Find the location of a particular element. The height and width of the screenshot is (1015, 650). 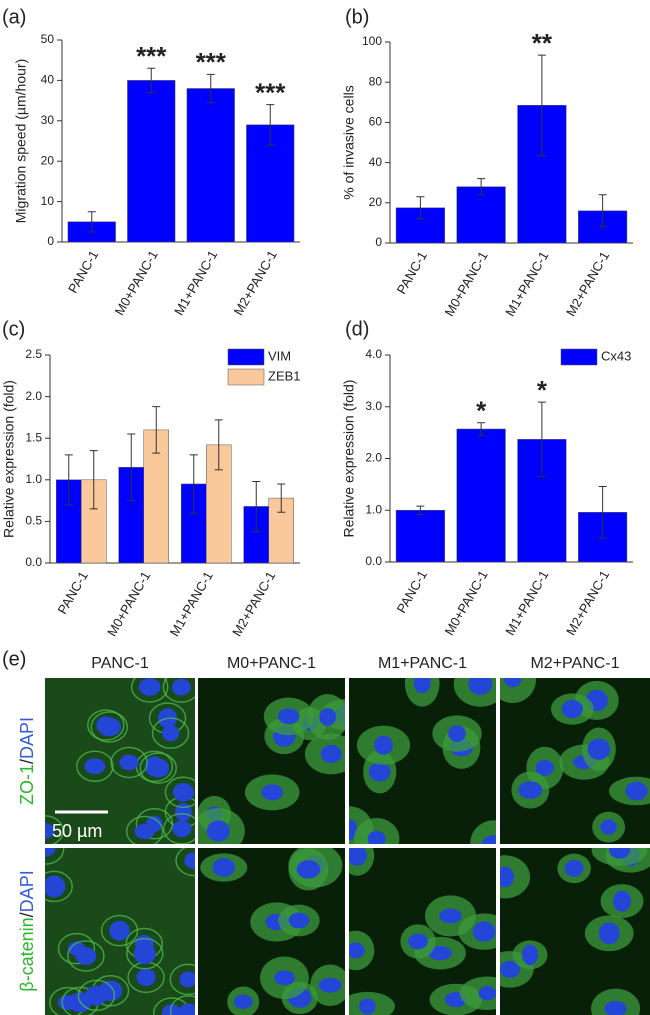

x-tick-label: PANC-1 is located at coordinates (72, 593).